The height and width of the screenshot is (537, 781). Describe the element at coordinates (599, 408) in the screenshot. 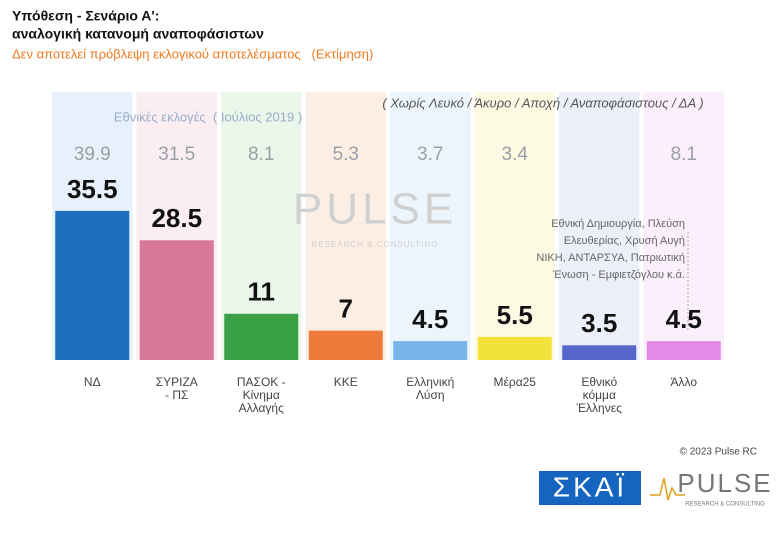

I see `x-tick-label: Έλληνες` at that location.